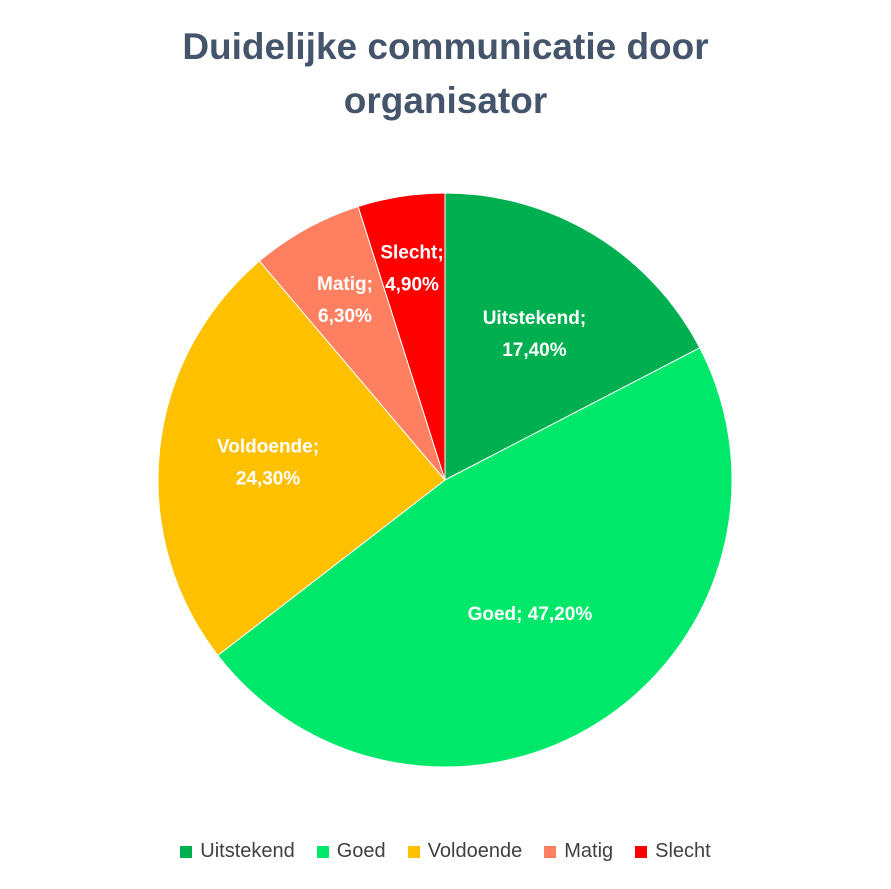 The image size is (891, 889). Describe the element at coordinates (268, 478) in the screenshot. I see `data-label-line: 24,30%` at that location.